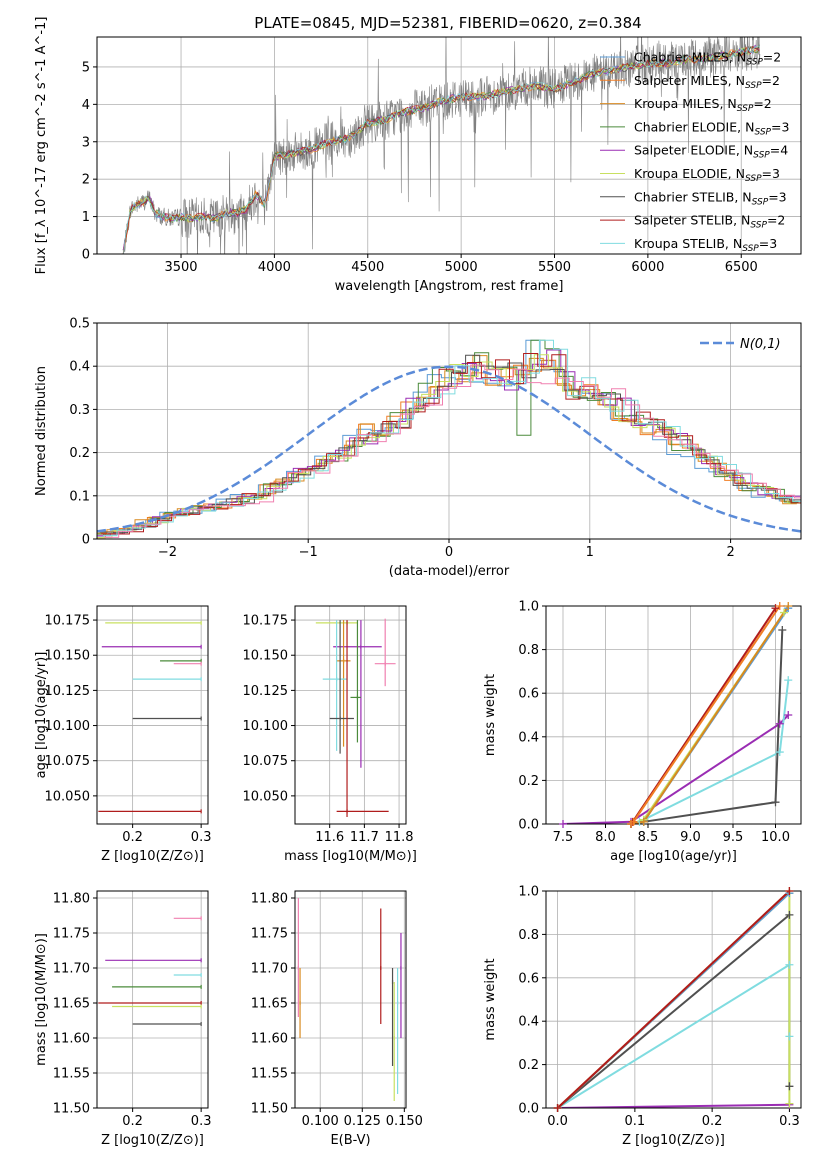 Image resolution: width=819 pixels, height=1170 pixels. Describe the element at coordinates (362, 1121) in the screenshot. I see `x-tick-label: 0.125` at that location.